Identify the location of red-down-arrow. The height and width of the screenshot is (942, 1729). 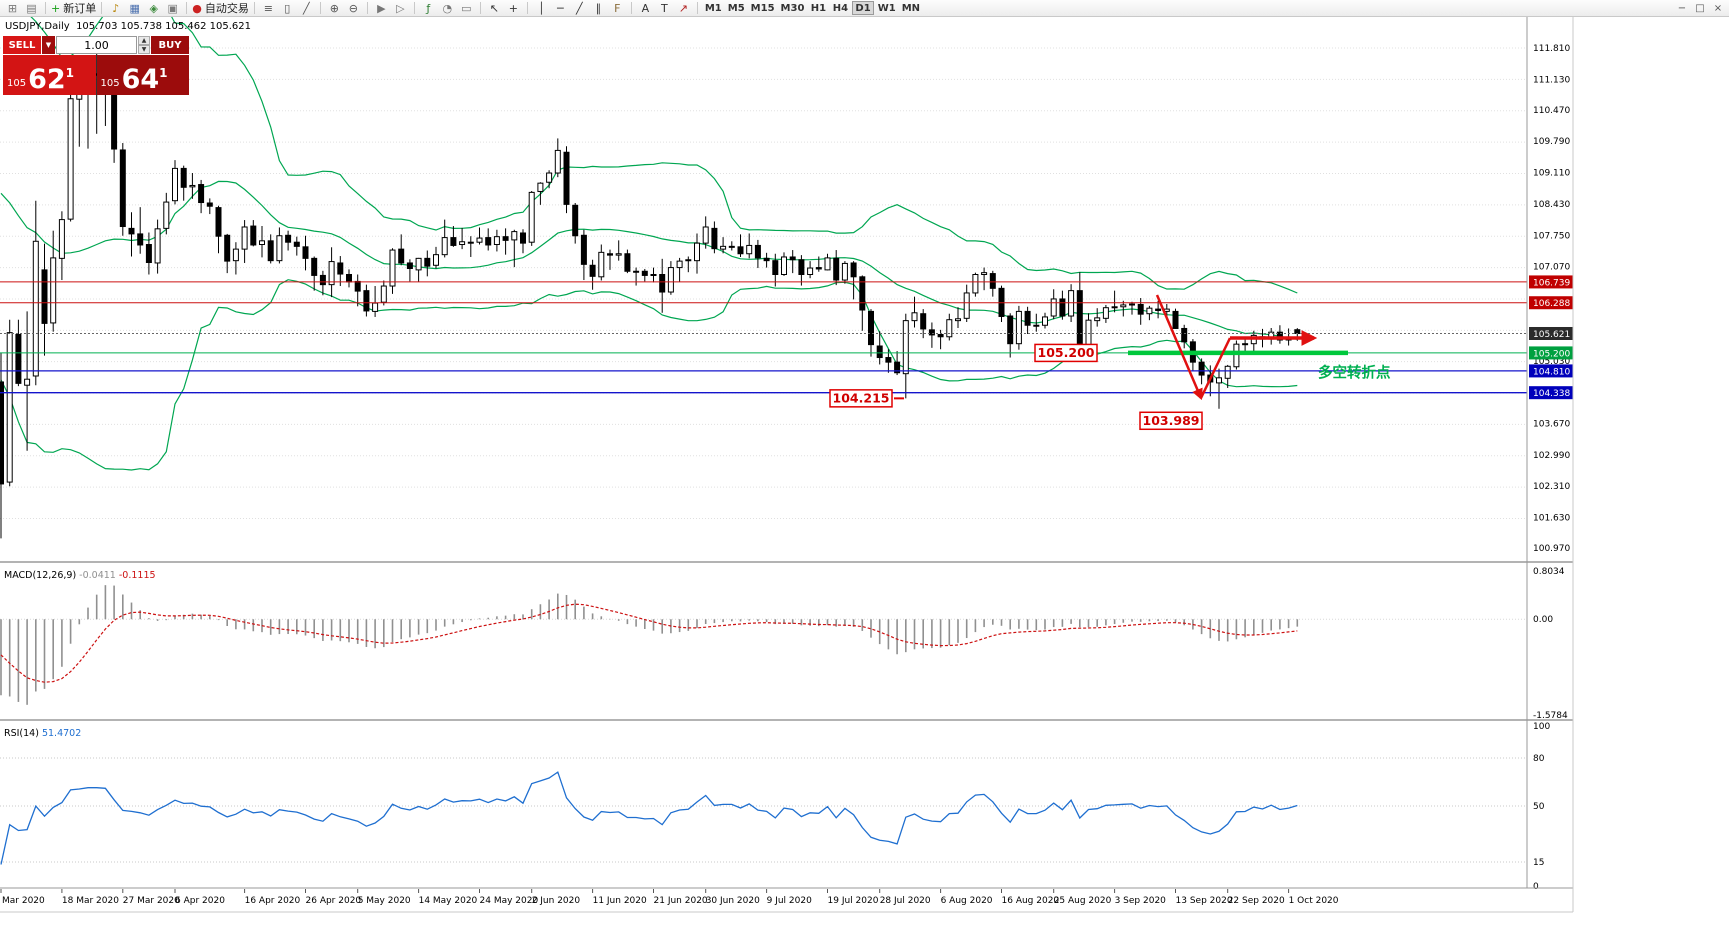
(1179, 347).